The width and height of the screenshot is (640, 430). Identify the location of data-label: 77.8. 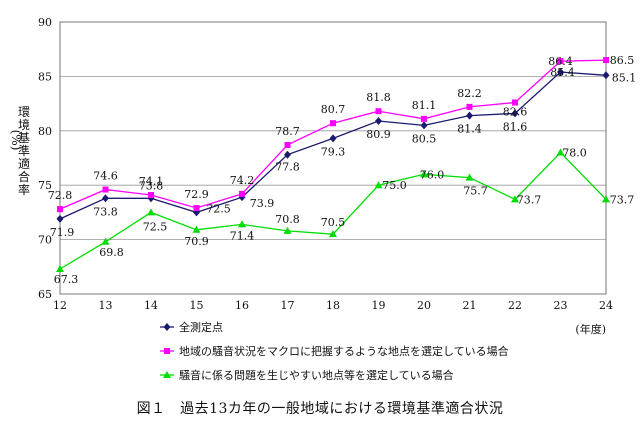
(287, 167).